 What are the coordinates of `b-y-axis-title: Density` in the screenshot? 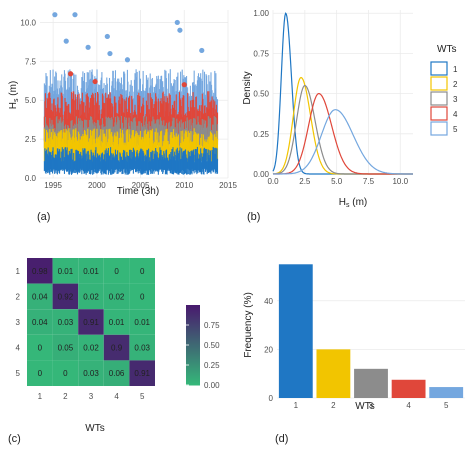 It's located at (247, 87).